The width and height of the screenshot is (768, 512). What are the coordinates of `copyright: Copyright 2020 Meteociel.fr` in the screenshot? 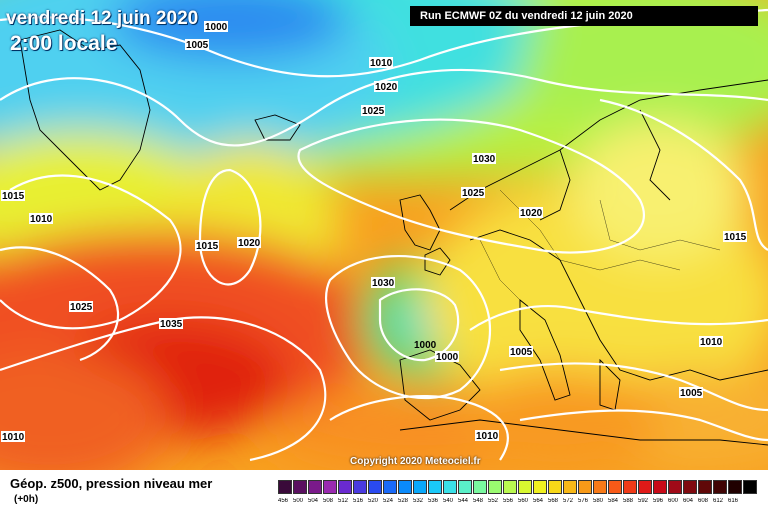 It's located at (415, 461).